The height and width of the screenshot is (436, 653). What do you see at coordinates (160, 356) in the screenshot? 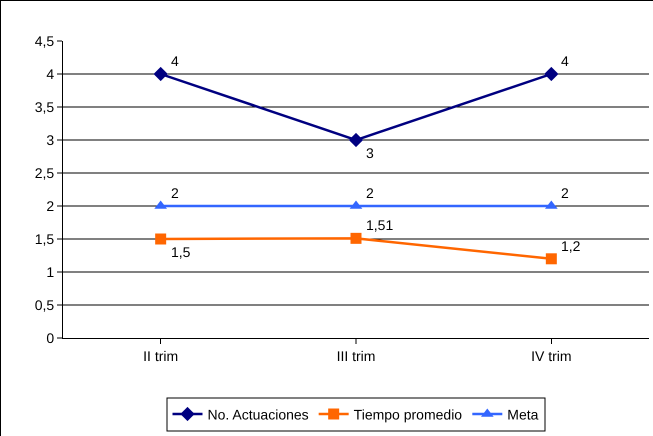
I see `x-tick-label: II trim` at bounding box center [160, 356].